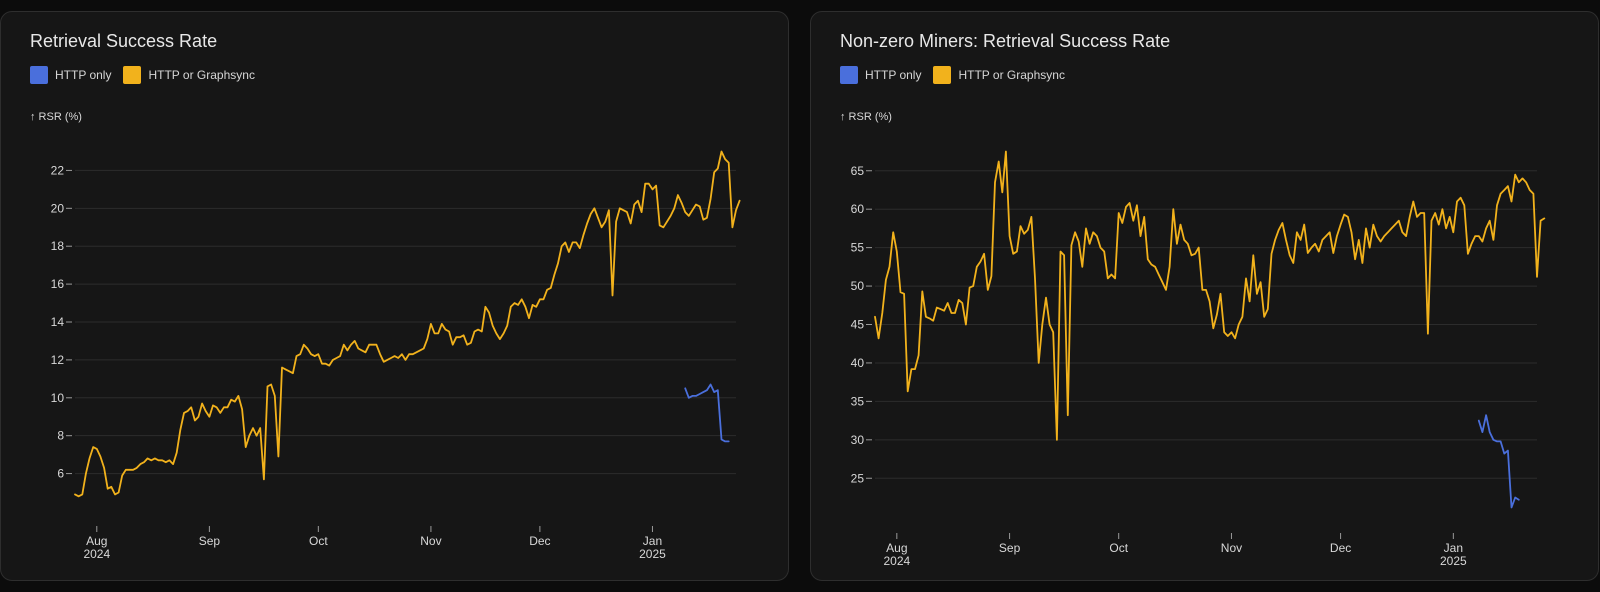 The image size is (1600, 592). Describe the element at coordinates (858, 209) in the screenshot. I see `y-tick-label: 60` at that location.